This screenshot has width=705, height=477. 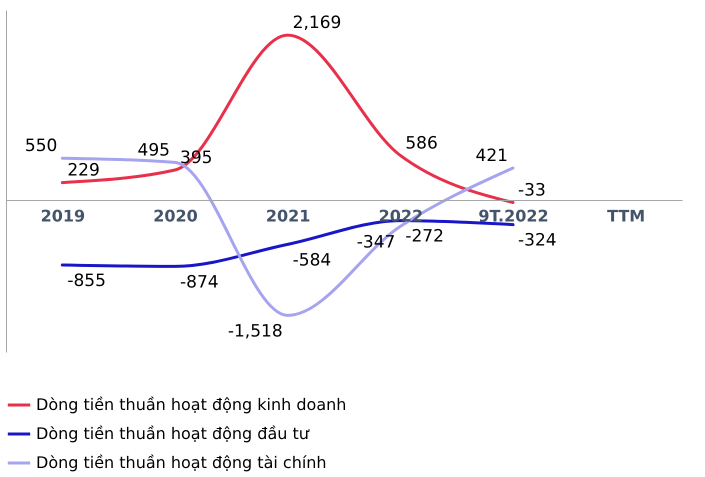 I want to click on data-label: -855, so click(x=86, y=280).